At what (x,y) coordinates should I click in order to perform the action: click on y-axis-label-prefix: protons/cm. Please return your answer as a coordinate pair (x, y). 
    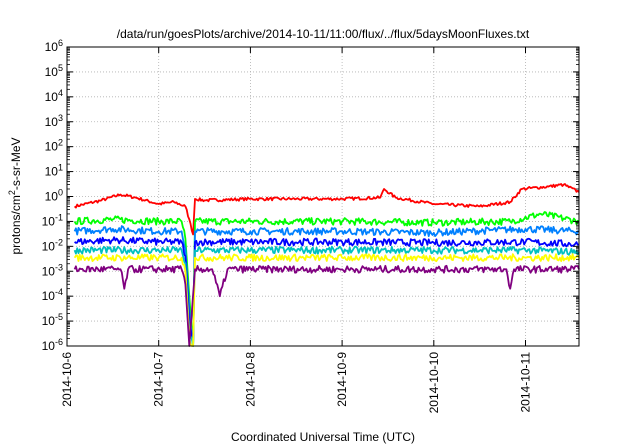
    Looking at the image, I should click on (16, 224).